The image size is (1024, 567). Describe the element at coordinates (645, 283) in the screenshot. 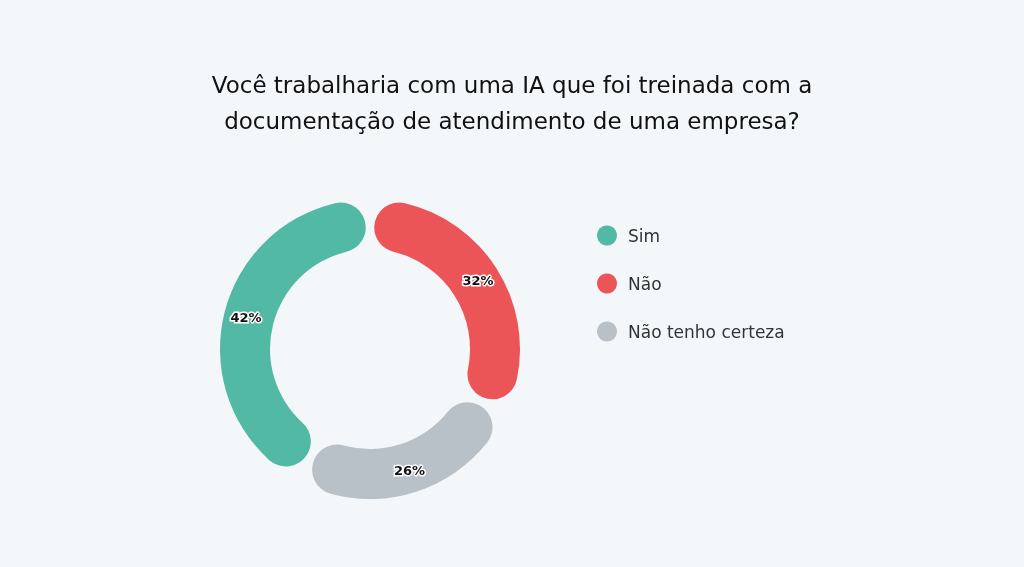

I see `legend-label: Não` at that location.